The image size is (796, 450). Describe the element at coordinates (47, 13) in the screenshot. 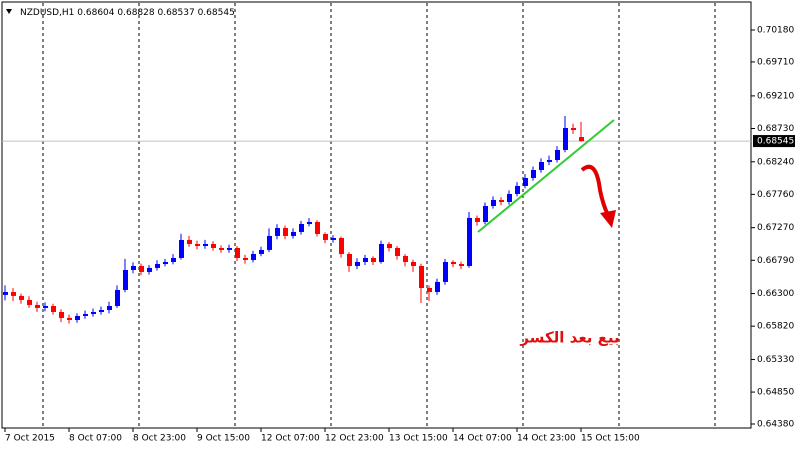

I see `symbol: NZDUSD,H1` at that location.